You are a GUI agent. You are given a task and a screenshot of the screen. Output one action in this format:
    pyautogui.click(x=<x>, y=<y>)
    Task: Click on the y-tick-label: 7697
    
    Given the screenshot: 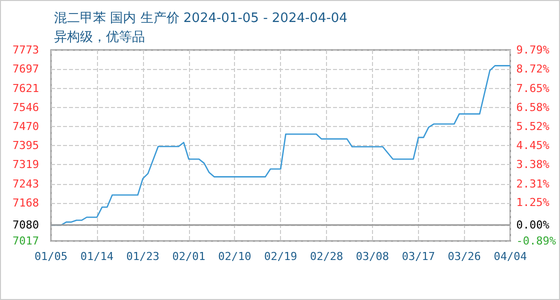 What is the action you would take?
    pyautogui.click(x=25, y=69)
    